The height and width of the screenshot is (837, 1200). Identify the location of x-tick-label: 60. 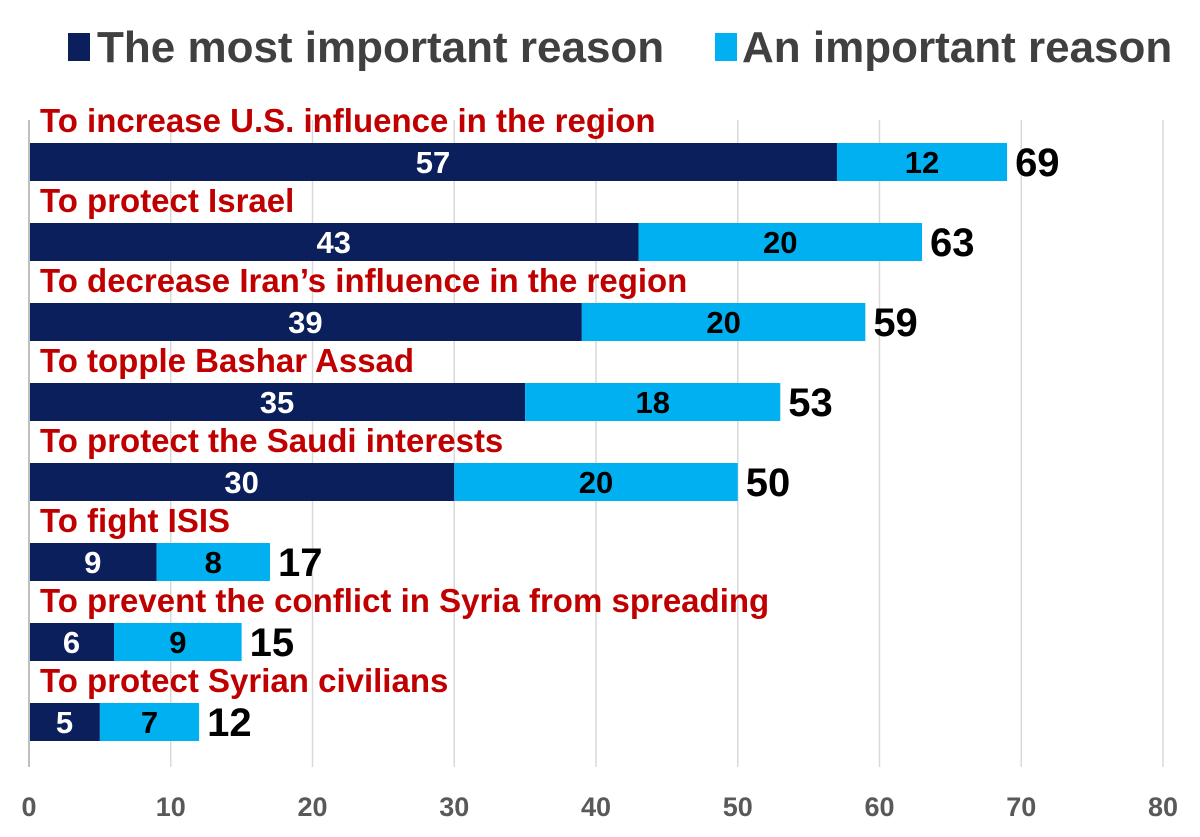
(879, 807).